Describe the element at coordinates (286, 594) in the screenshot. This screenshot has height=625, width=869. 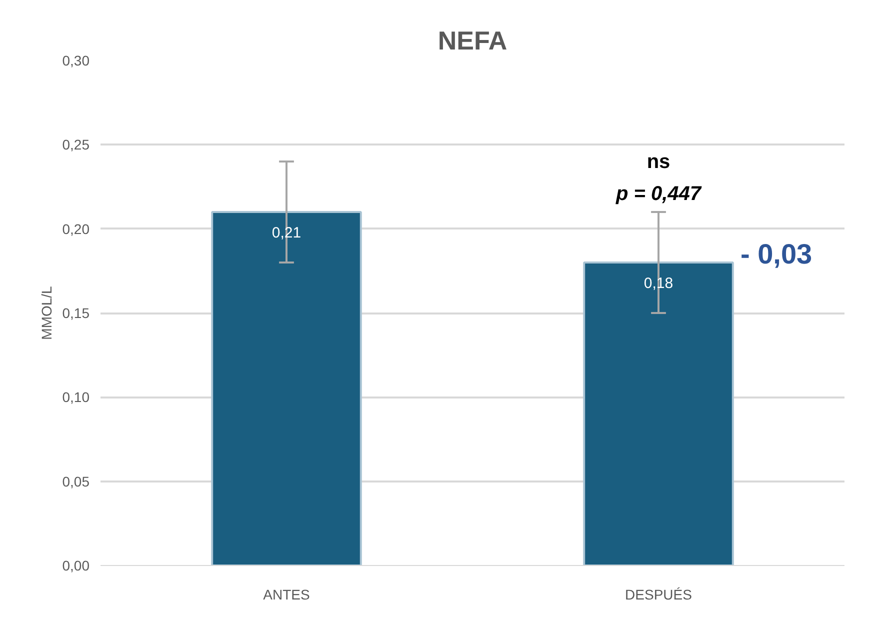
I see `x-tick-label: ANTES` at that location.